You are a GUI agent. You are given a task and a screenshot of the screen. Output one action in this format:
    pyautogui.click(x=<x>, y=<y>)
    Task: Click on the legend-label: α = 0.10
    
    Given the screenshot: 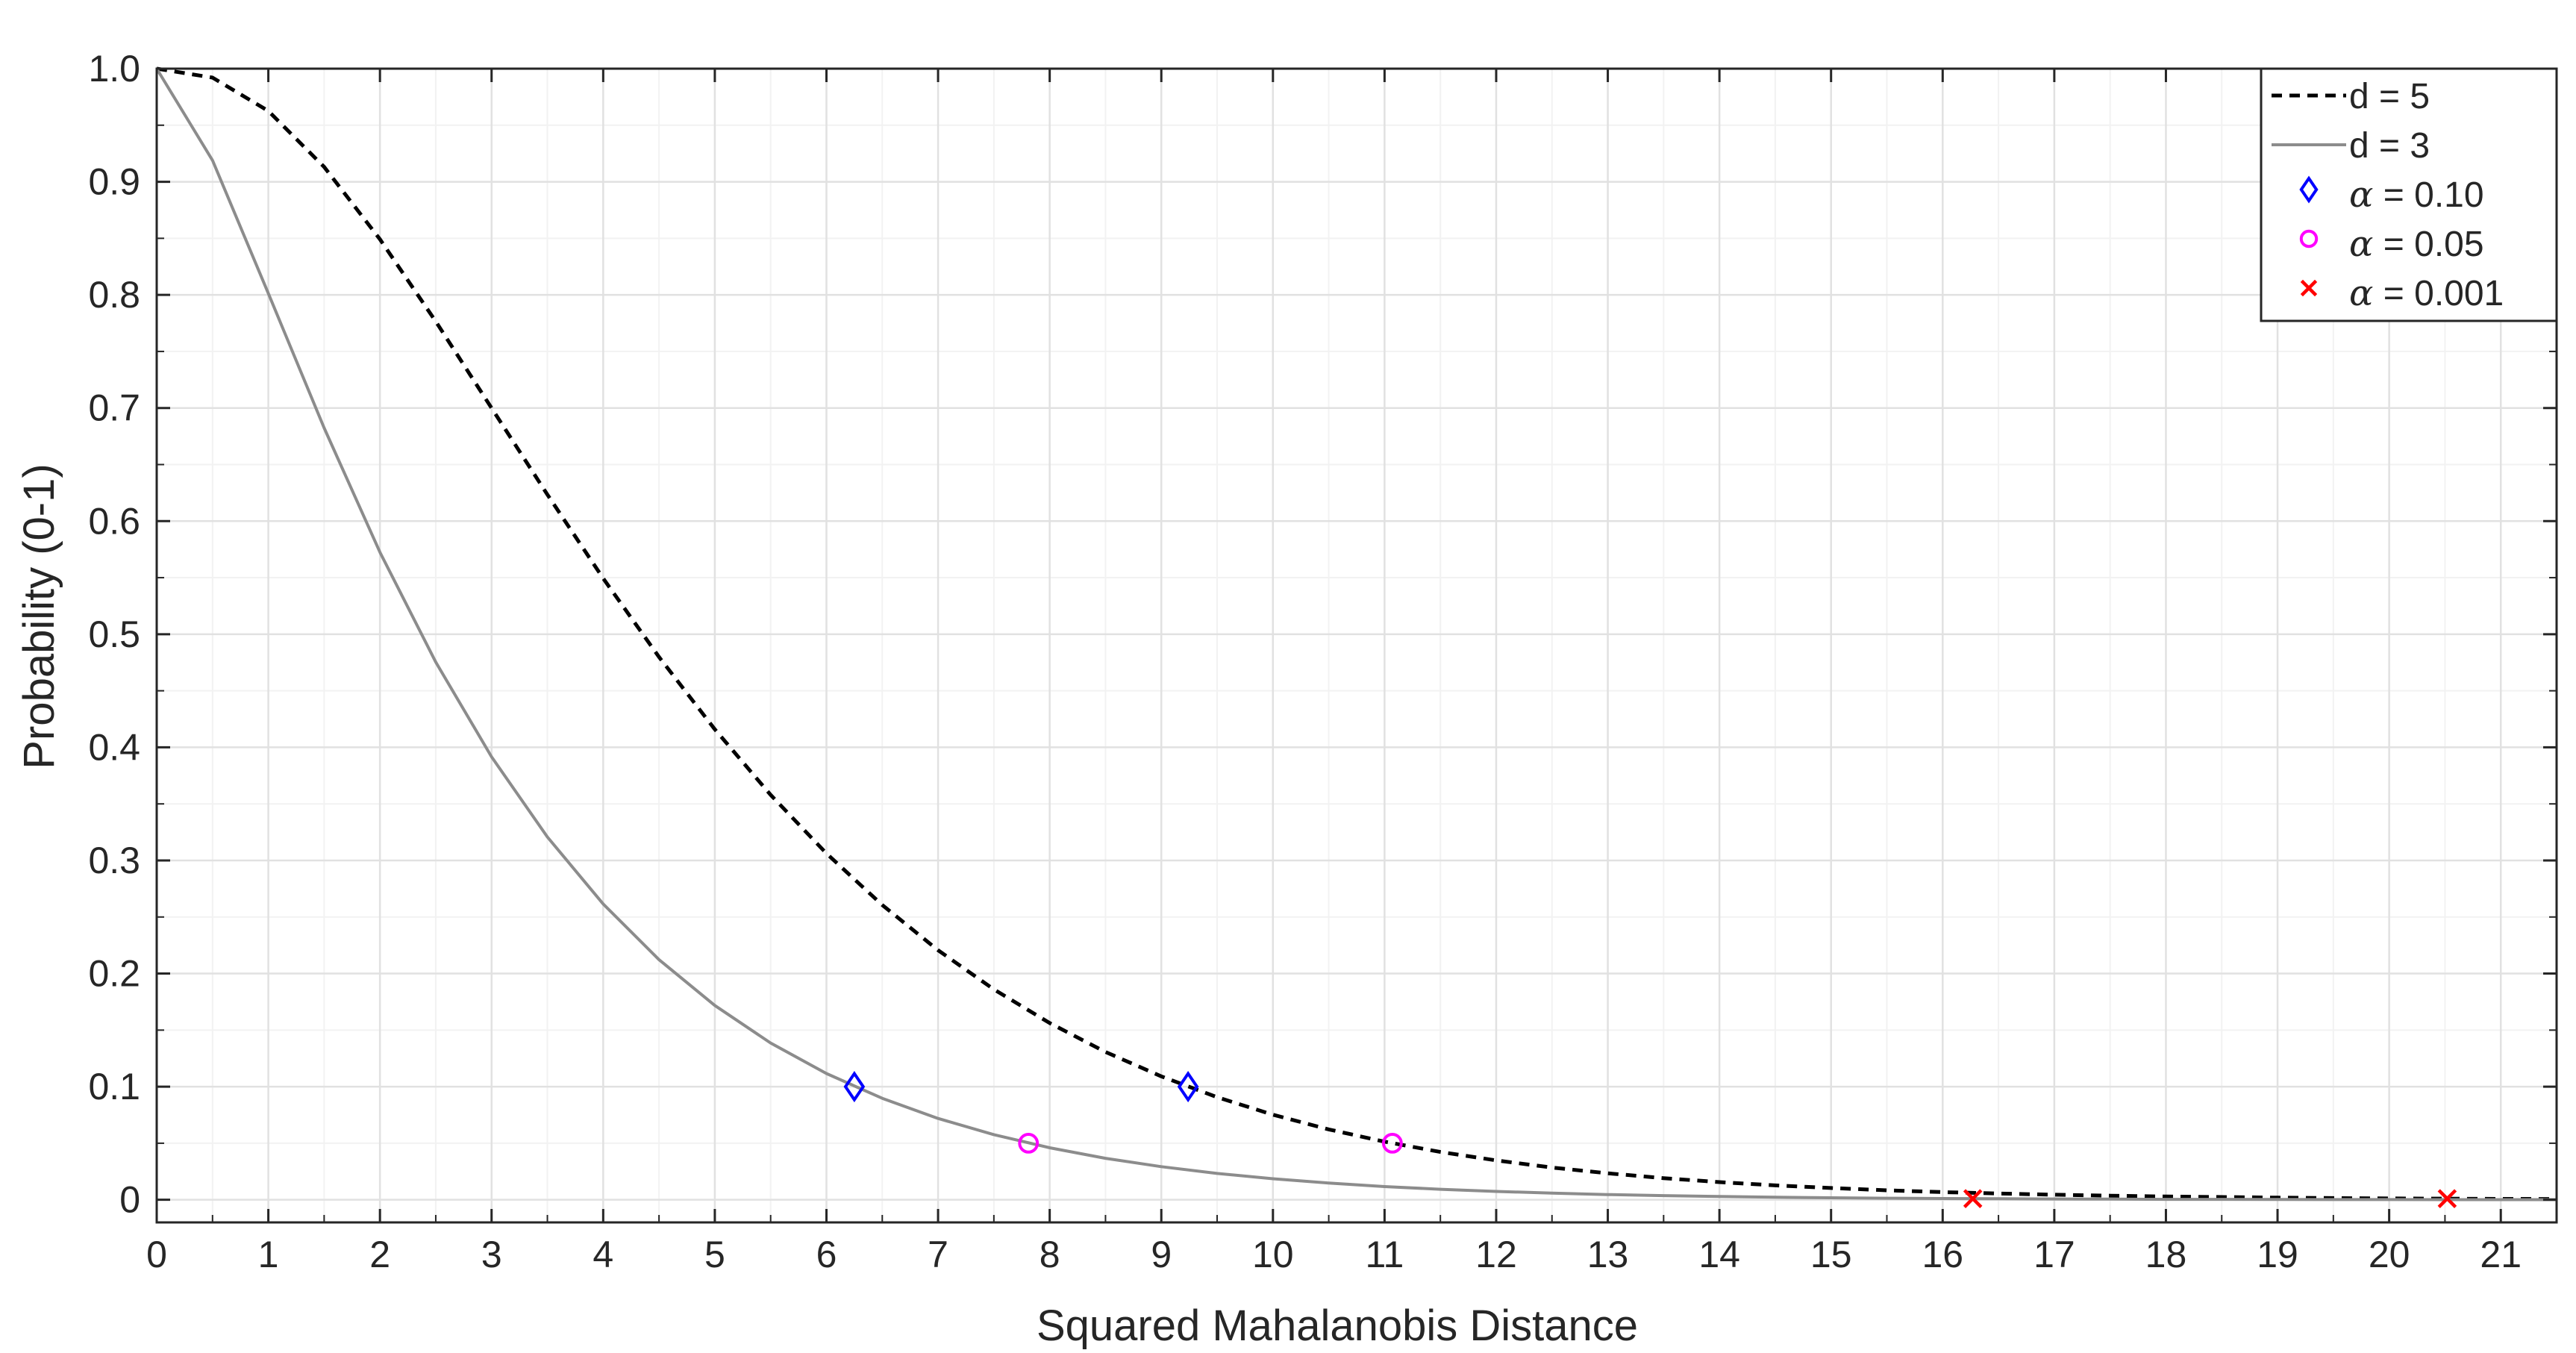 What is the action you would take?
    pyautogui.click(x=2416, y=195)
    